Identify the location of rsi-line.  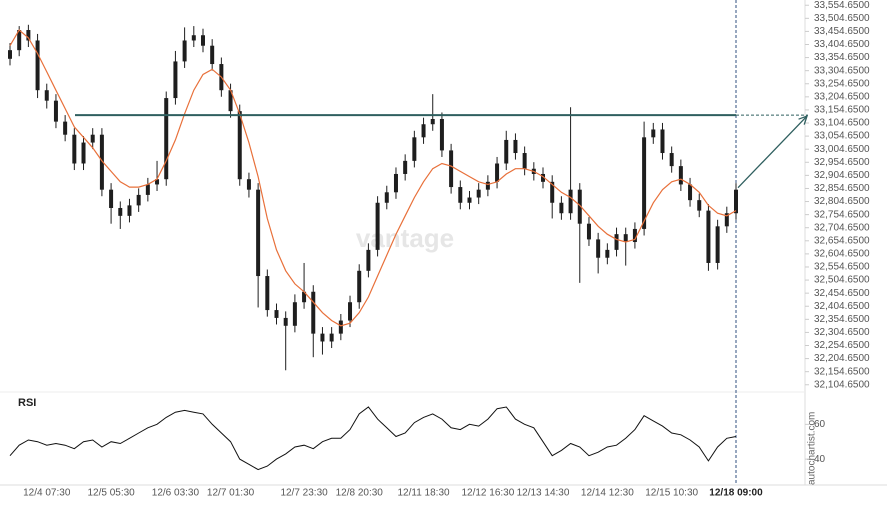
(373, 438).